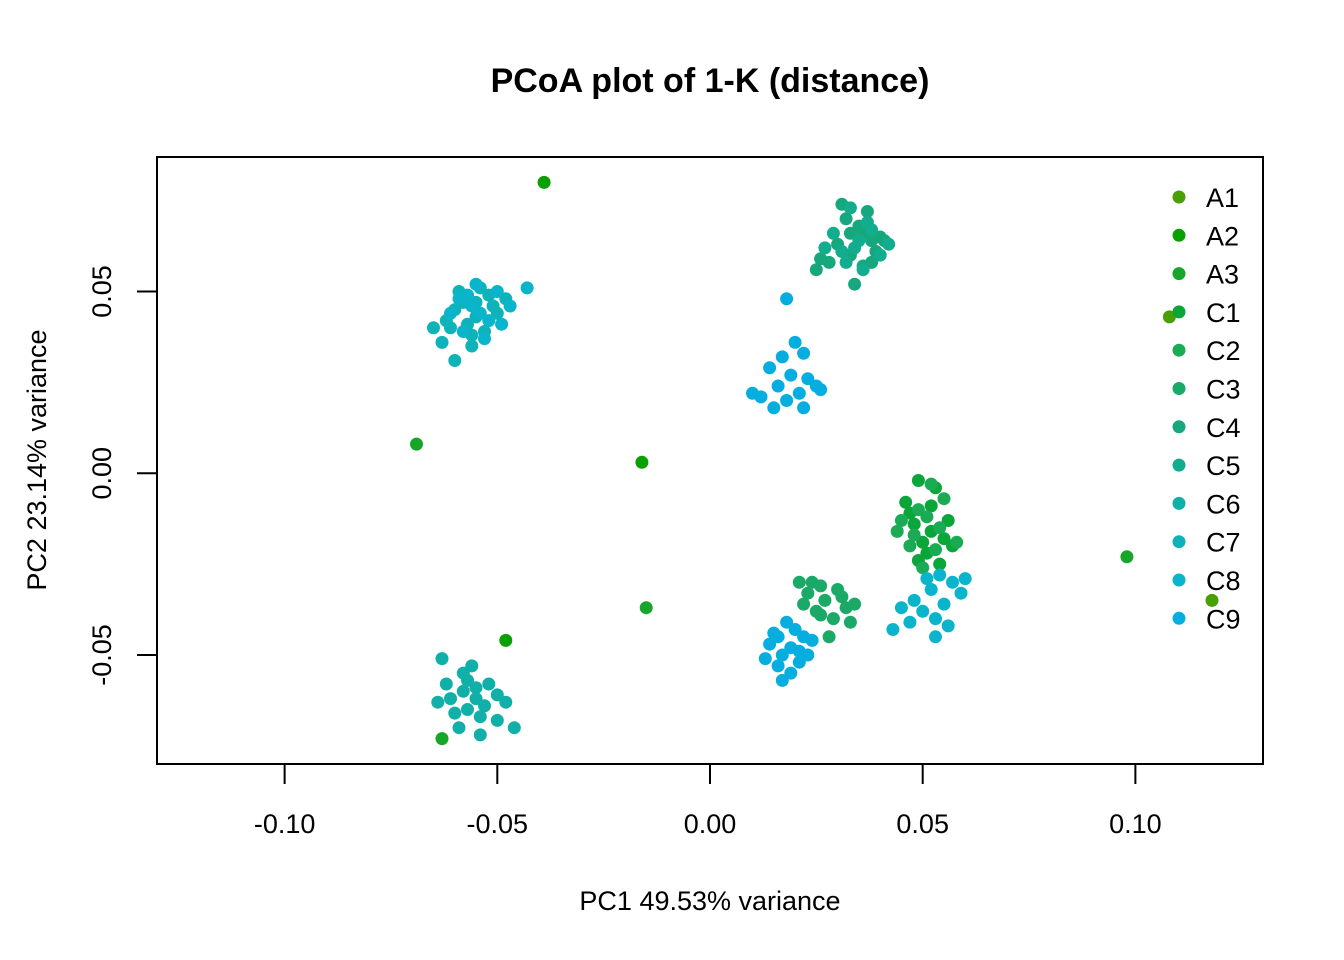 The image size is (1344, 960). I want to click on x-tick-label: -0.10, so click(285, 824).